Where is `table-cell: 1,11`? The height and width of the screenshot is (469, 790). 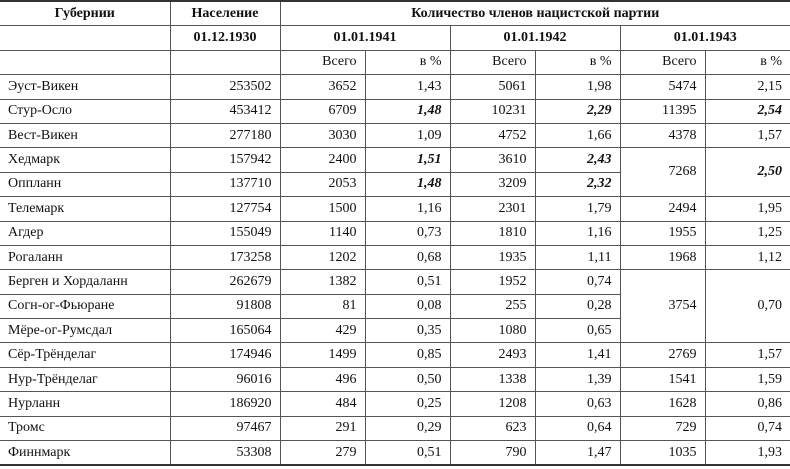 table-cell: 1,11 is located at coordinates (577, 257).